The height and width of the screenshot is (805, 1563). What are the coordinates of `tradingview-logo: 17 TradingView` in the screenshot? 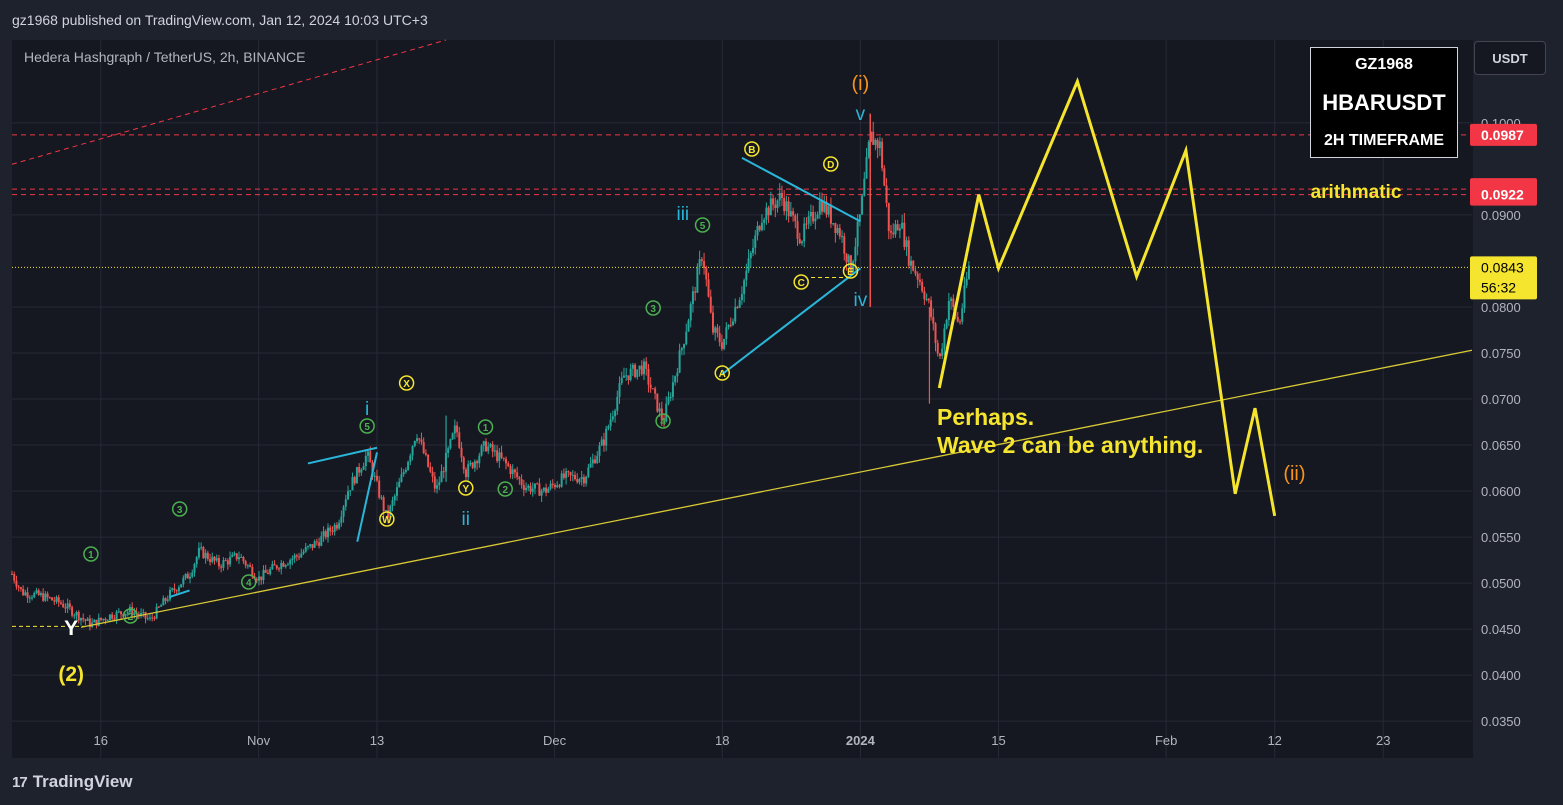 It's located at (72, 782).